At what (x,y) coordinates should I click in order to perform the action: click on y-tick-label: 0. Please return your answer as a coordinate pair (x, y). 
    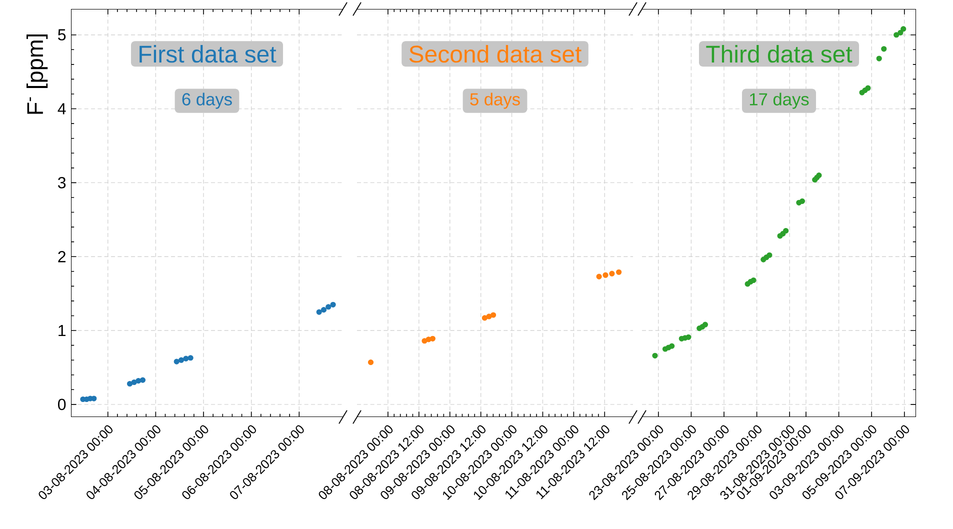
    Looking at the image, I should click on (62, 404).